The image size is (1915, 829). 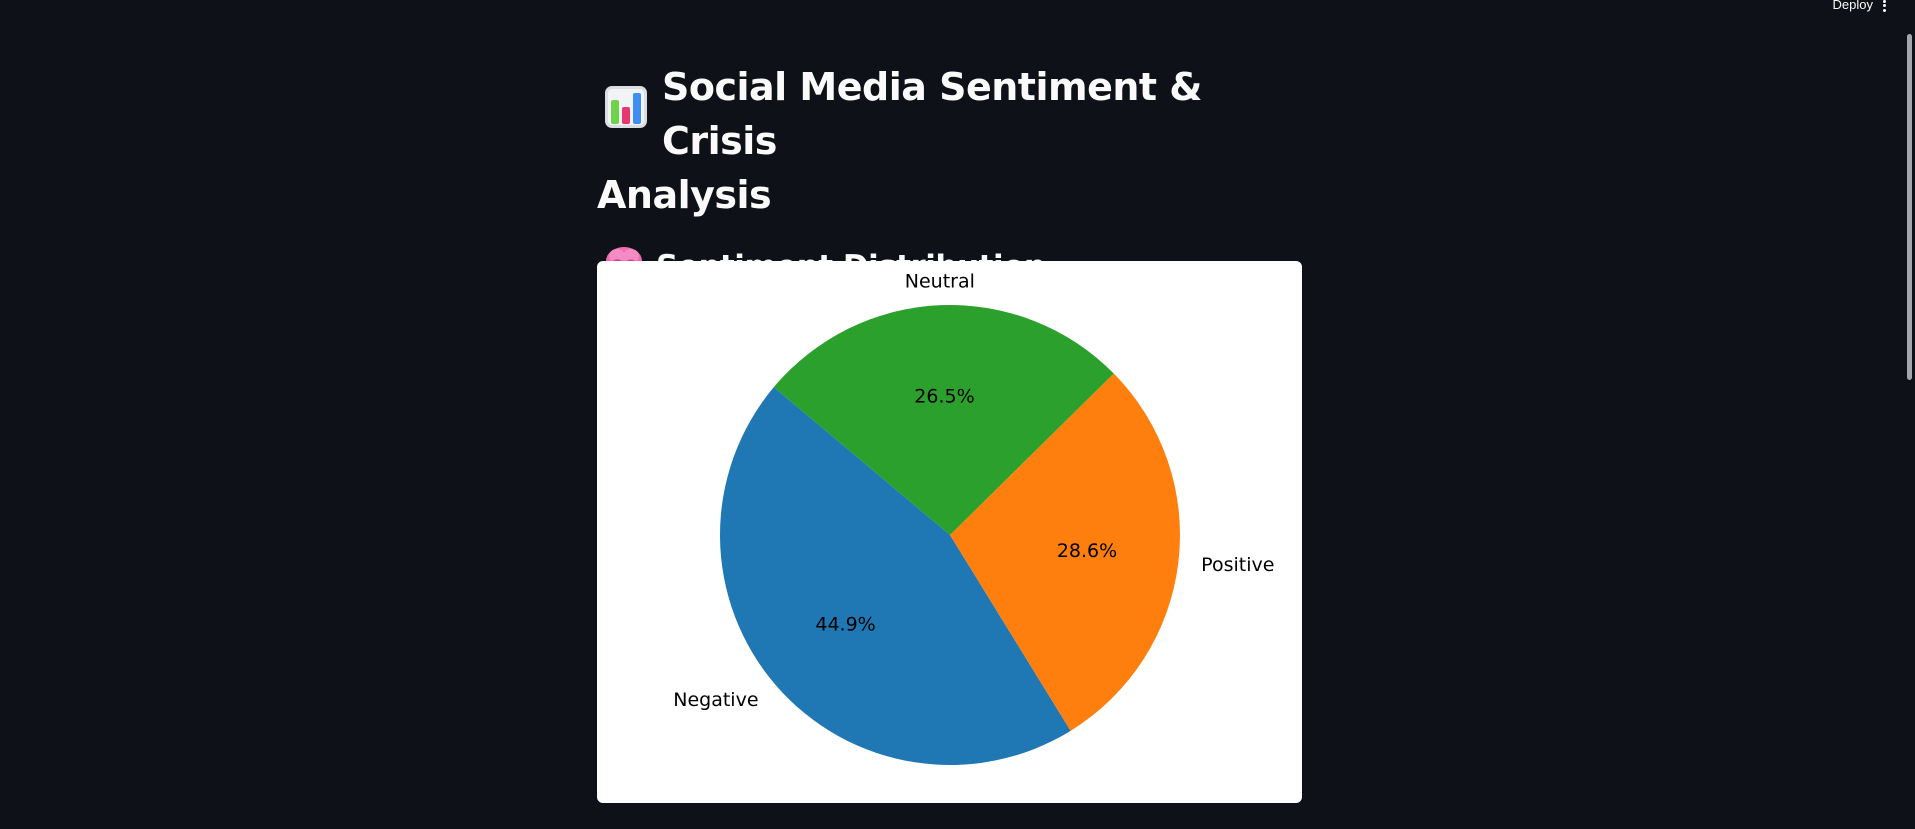 What do you see at coordinates (715, 700) in the screenshot?
I see `pie-category-label-negative: Negative` at bounding box center [715, 700].